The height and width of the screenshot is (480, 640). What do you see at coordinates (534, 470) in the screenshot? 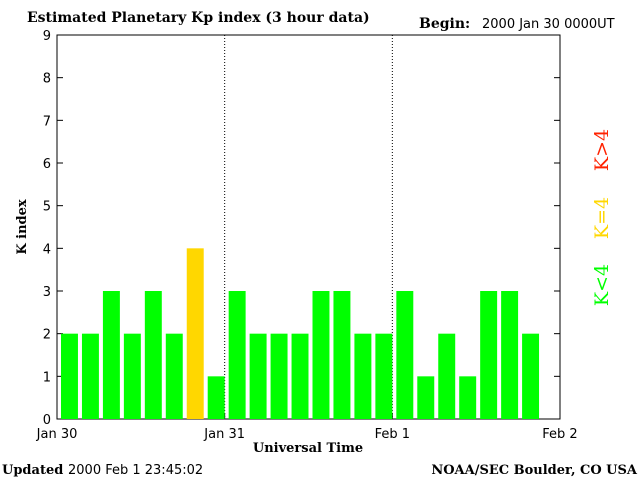
I see `source-label: NOAA/SEC Boulder, CO USA` at bounding box center [534, 470].